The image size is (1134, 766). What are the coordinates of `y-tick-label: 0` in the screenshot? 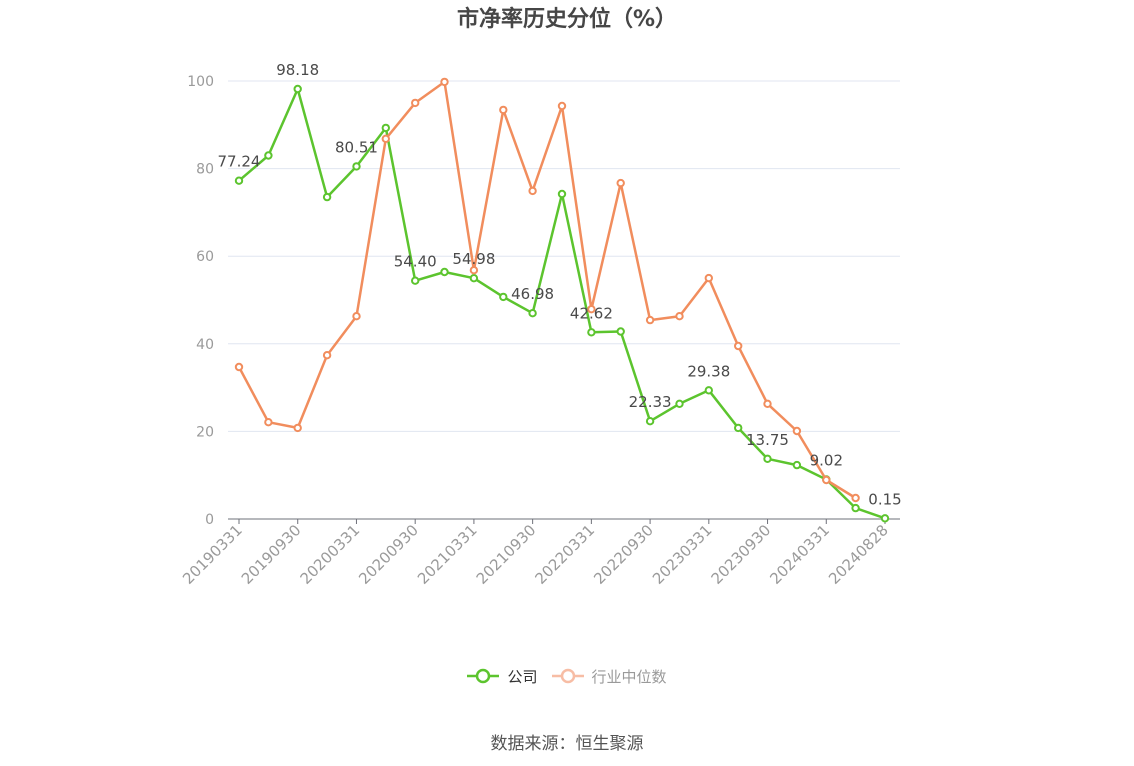 It's located at (209, 520).